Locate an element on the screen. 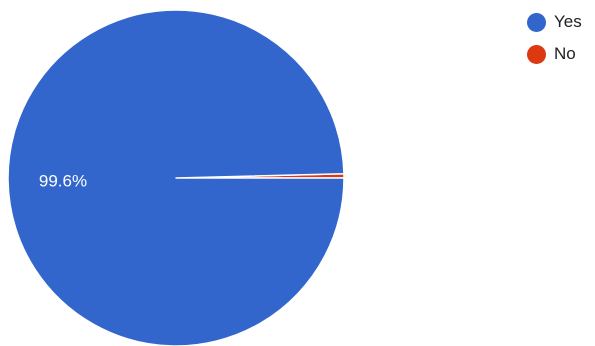 This screenshot has height=346, width=595. legend-item-yes: Yes is located at coordinates (554, 22).